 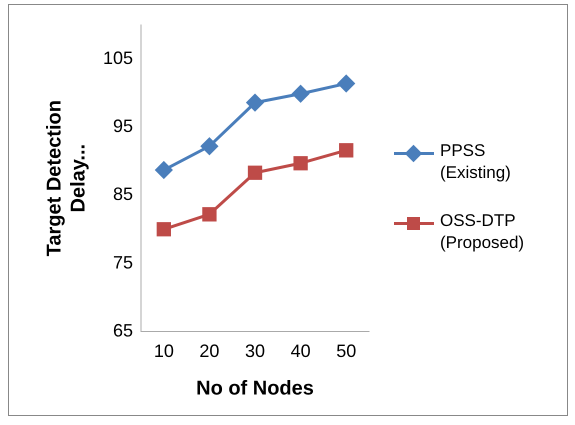 What do you see at coordinates (123, 126) in the screenshot?
I see `y-tick-label: 95` at bounding box center [123, 126].